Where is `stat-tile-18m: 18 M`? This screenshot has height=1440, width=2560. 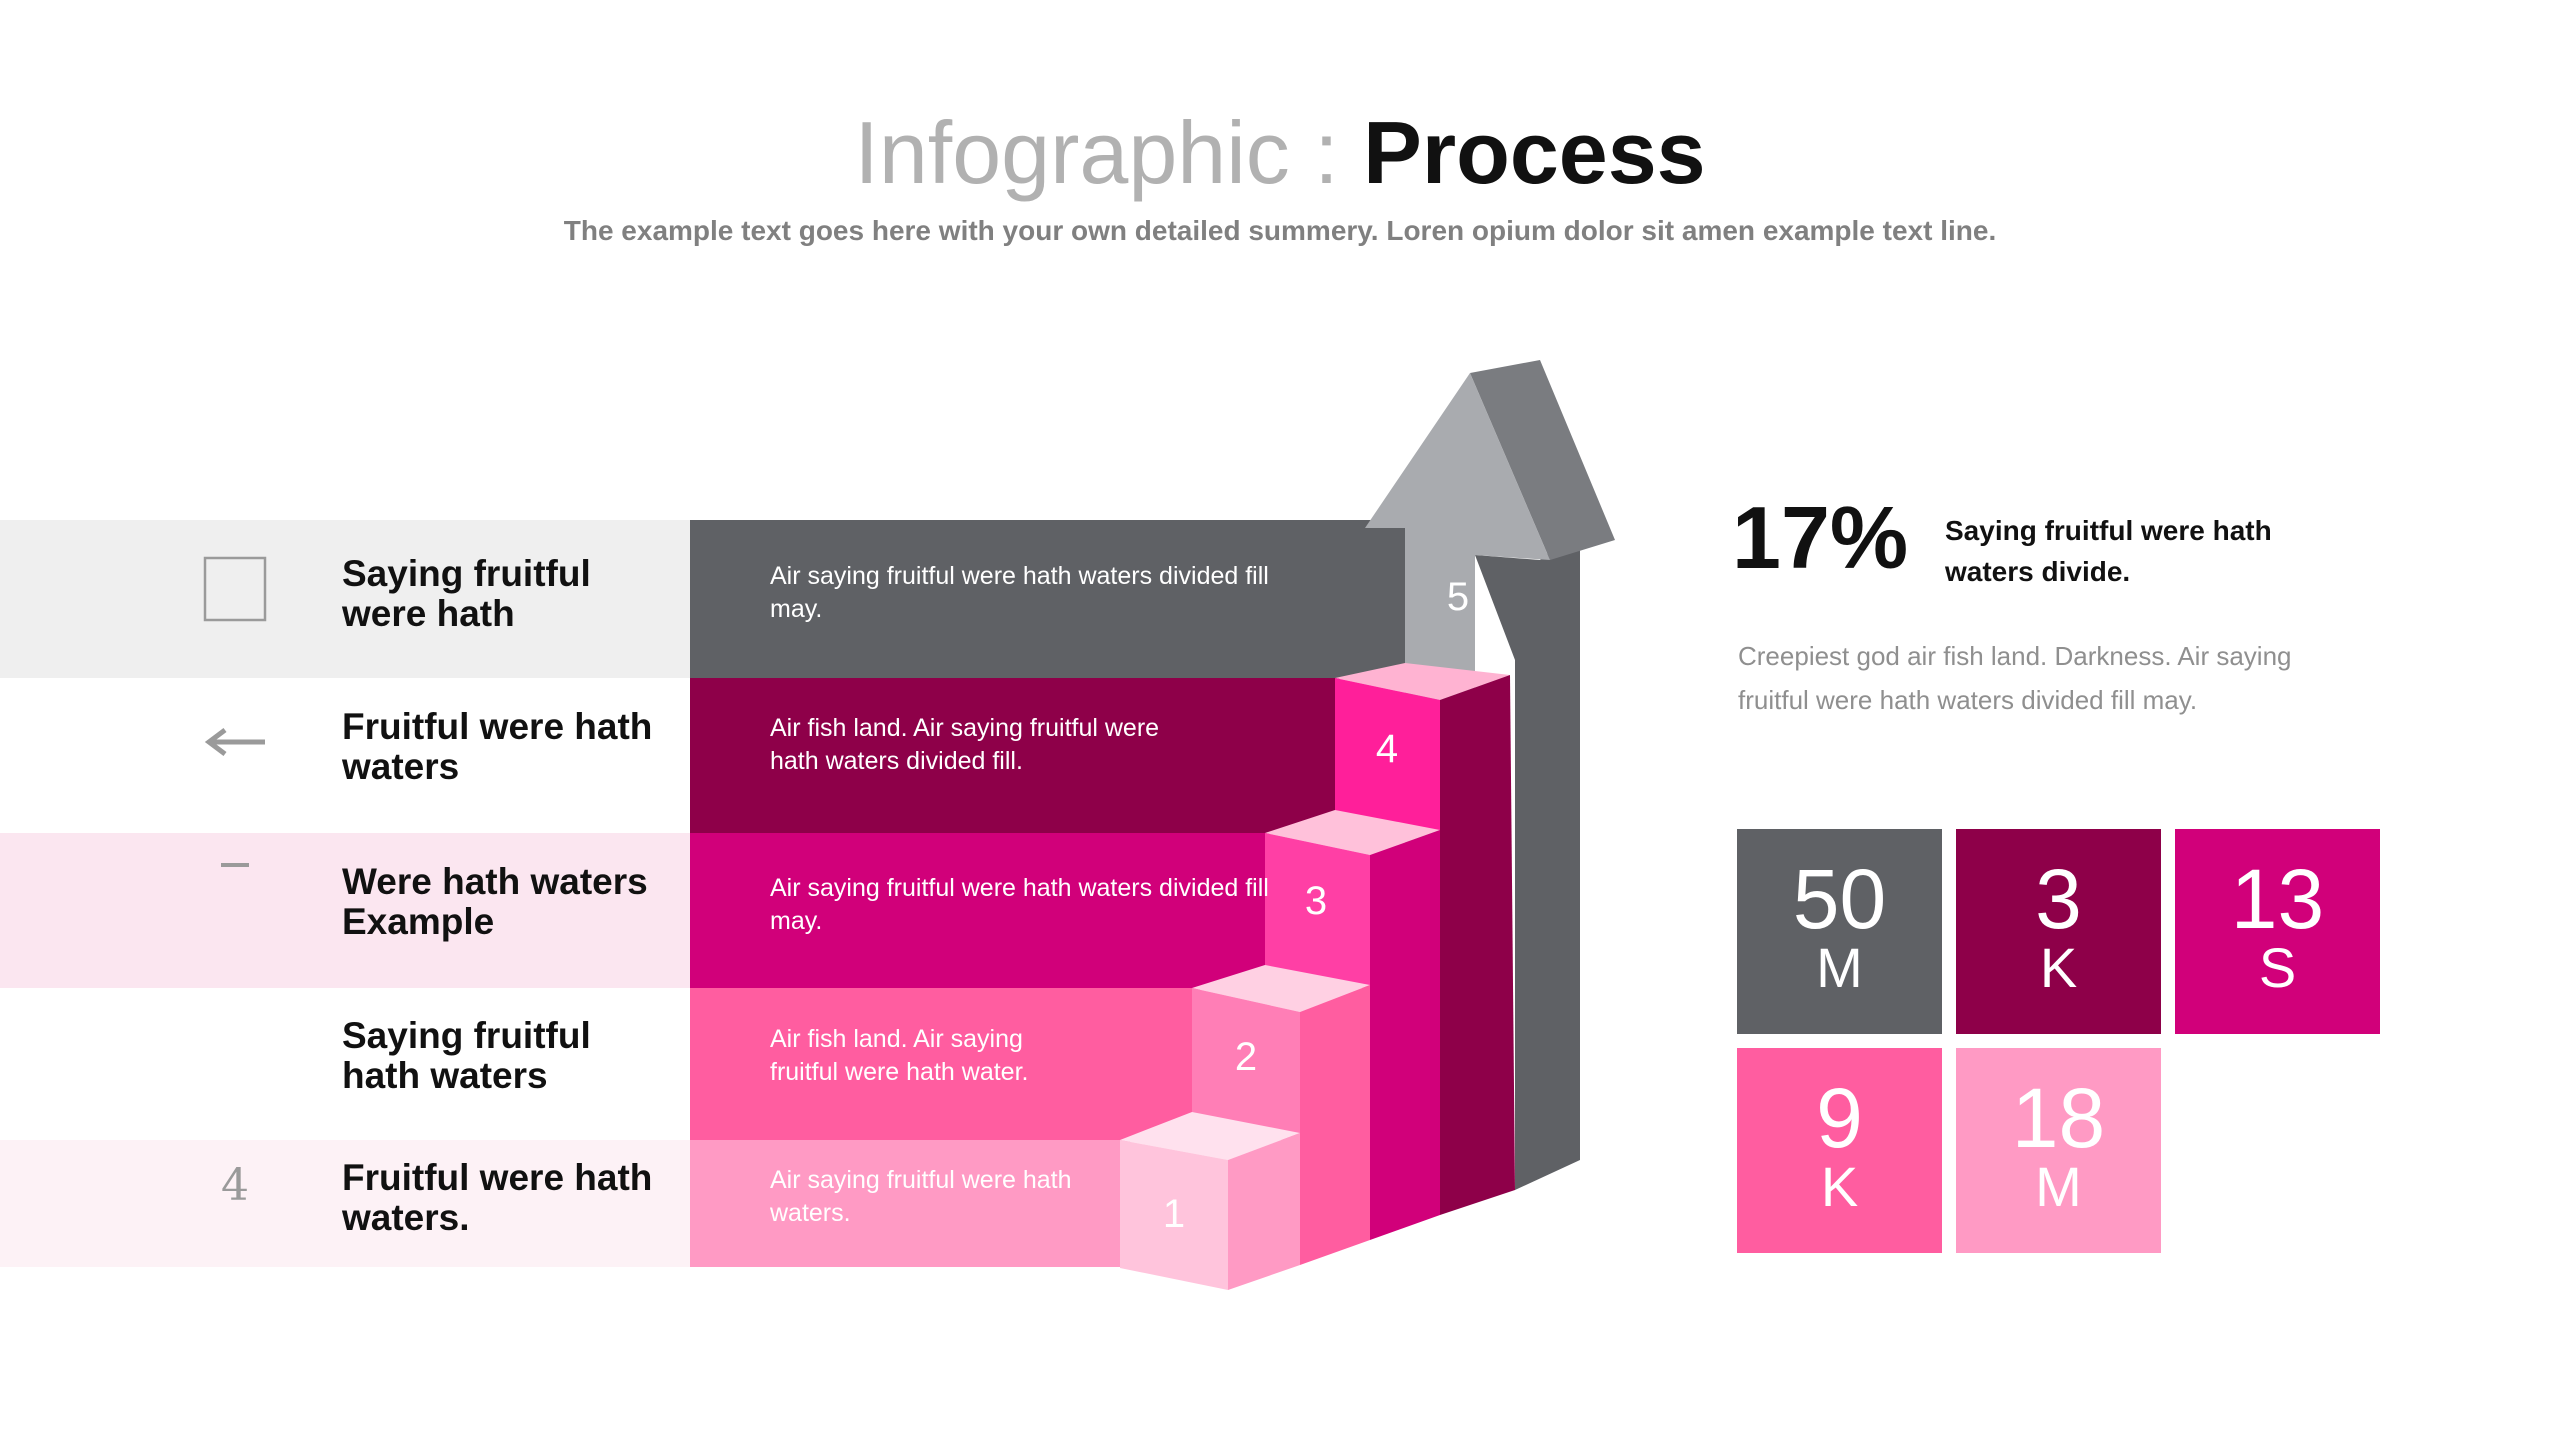
stat-tile-18m: 18 M is located at coordinates (2058, 1150).